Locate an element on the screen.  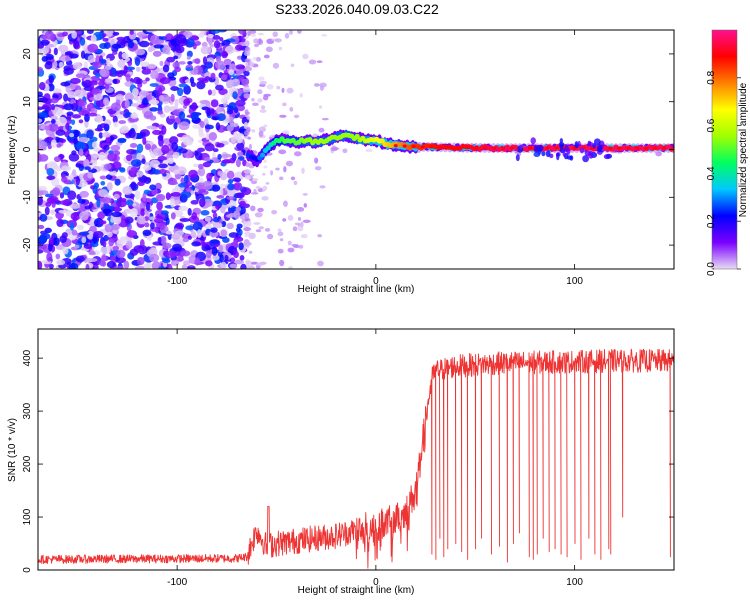
spectrogram-ylabel: Frequency (Hz) is located at coordinates (12, 150).